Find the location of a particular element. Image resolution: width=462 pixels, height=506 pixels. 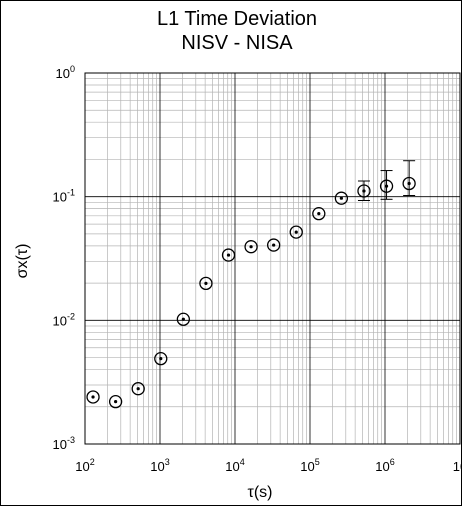

x-tick-label: 10⁵ is located at coordinates (309, 465).